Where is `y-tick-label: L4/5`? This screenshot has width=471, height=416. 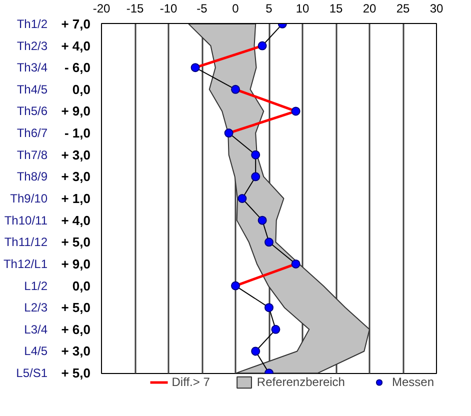
y-tick-label: L4/5 is located at coordinates (36, 351).